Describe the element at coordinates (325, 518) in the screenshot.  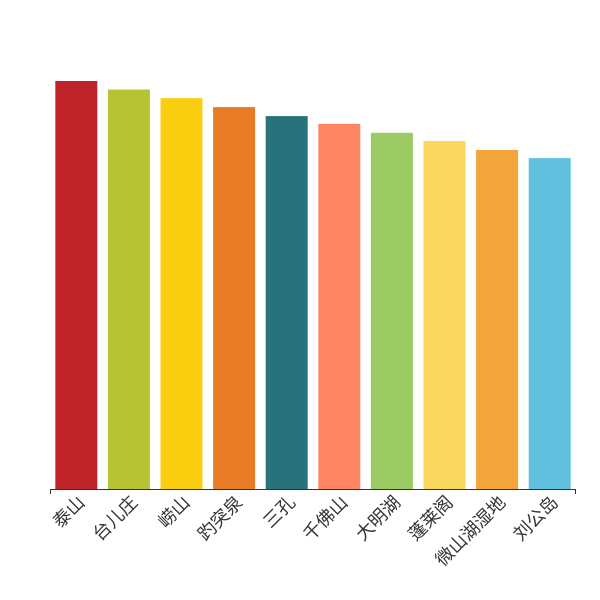
I see `x-tick-label: 千佛山` at that location.